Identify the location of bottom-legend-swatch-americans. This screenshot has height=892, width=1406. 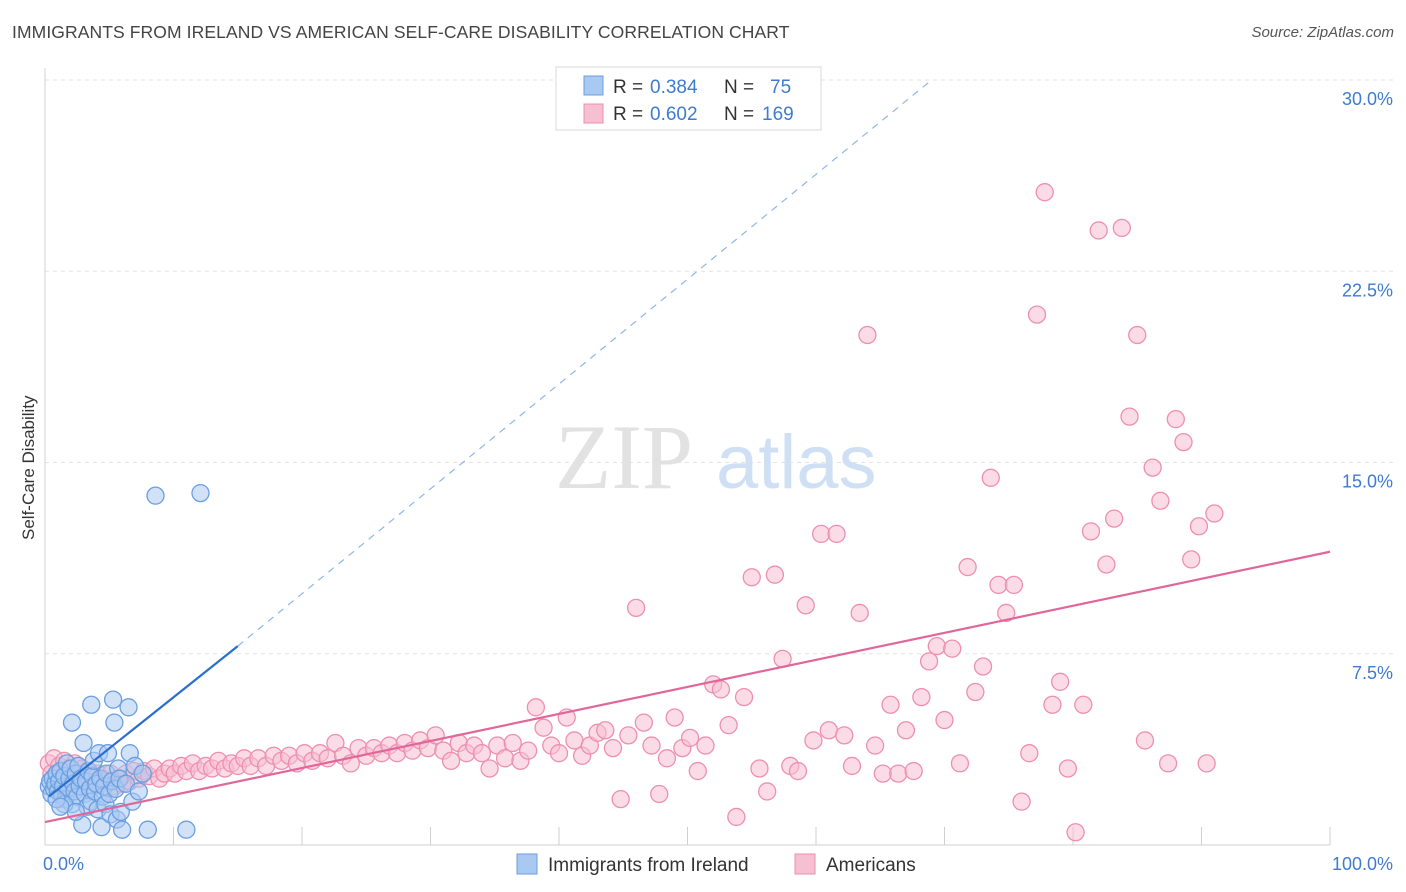
(805, 864).